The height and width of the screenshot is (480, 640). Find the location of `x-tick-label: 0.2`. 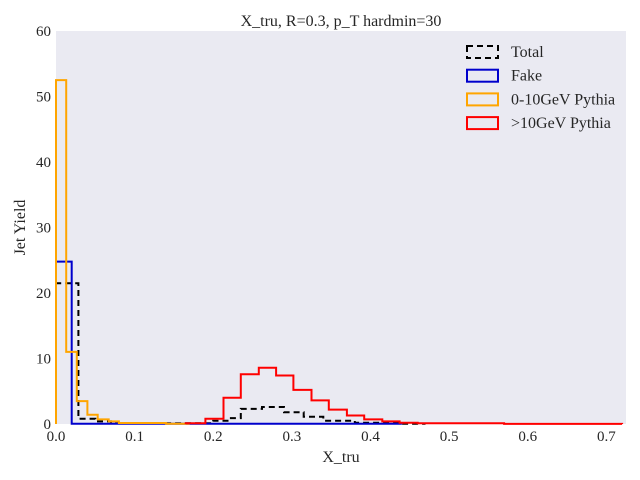

x-tick-label: 0.2 is located at coordinates (213, 437).